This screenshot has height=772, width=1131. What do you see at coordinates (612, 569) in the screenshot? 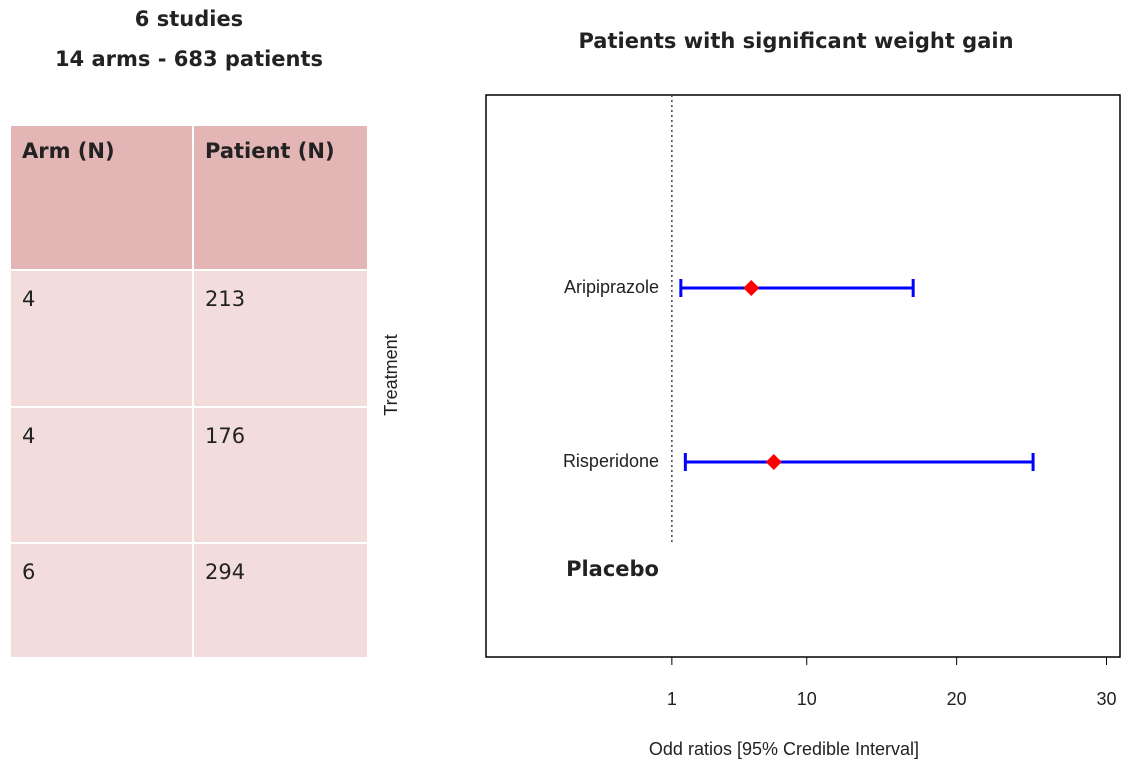
I see `category-label: Placebo` at bounding box center [612, 569].